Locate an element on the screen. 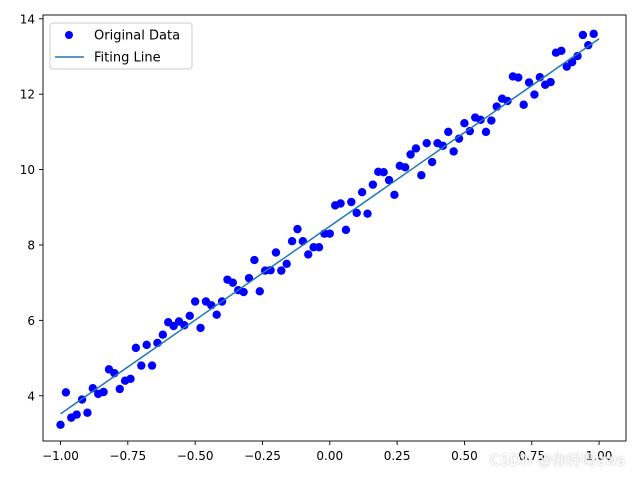  x-tick-label: −0.75 is located at coordinates (127, 456).